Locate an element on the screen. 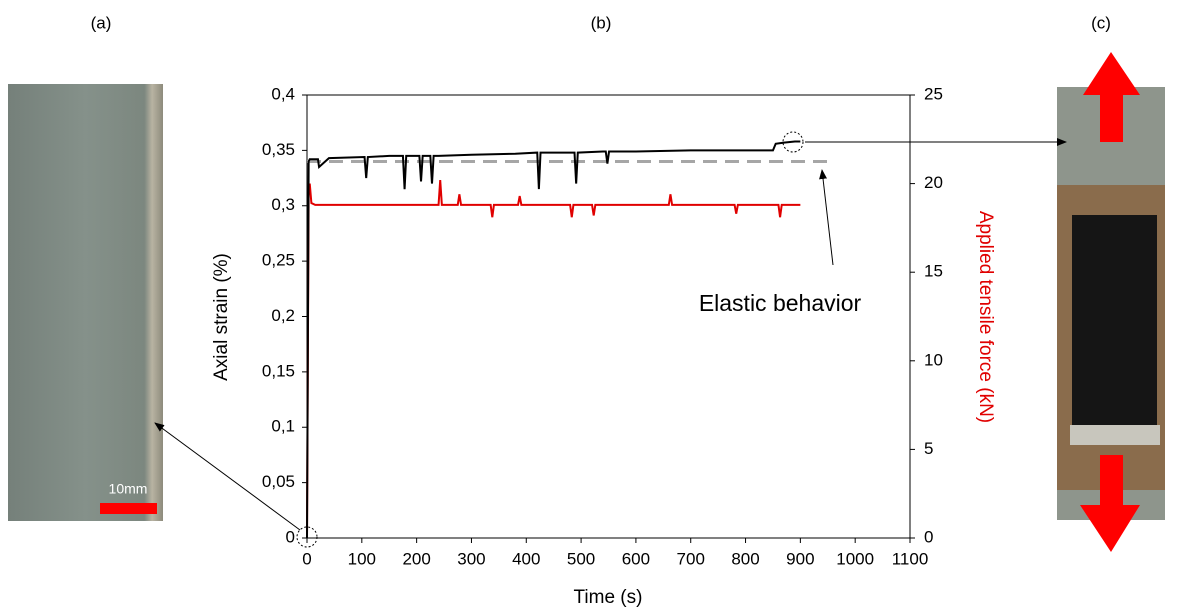  x-tick-label: 100 is located at coordinates (362, 558).